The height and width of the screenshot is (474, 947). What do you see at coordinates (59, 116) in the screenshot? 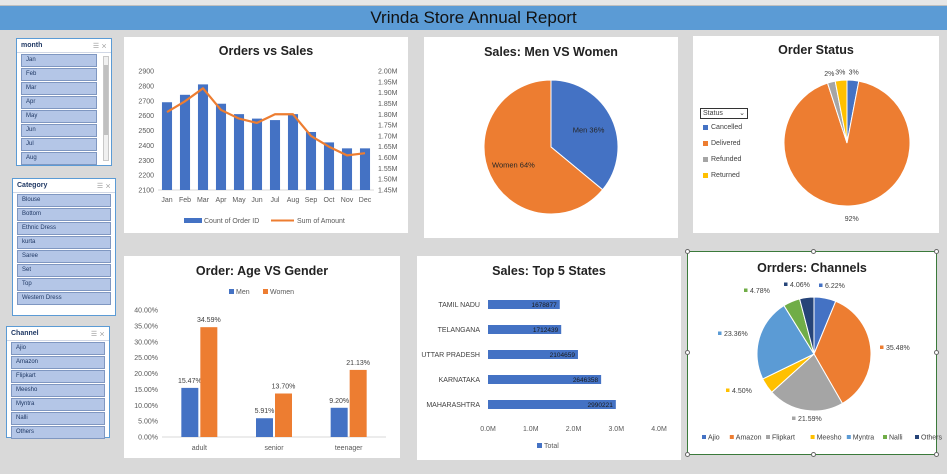
I see `month-slicer-item: May` at bounding box center [59, 116].